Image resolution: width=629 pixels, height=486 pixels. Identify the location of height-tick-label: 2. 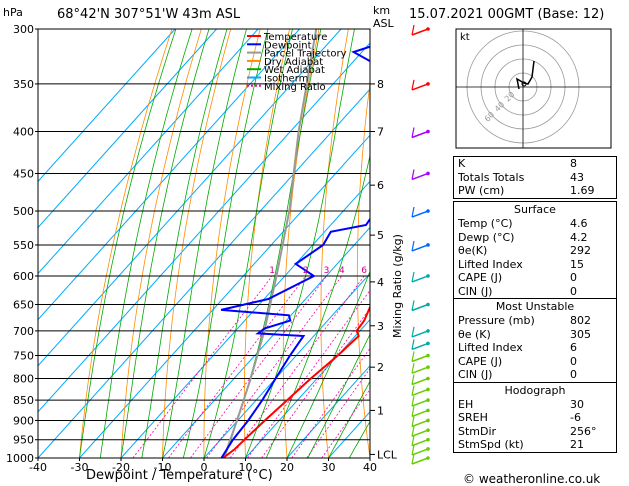
(380, 367).